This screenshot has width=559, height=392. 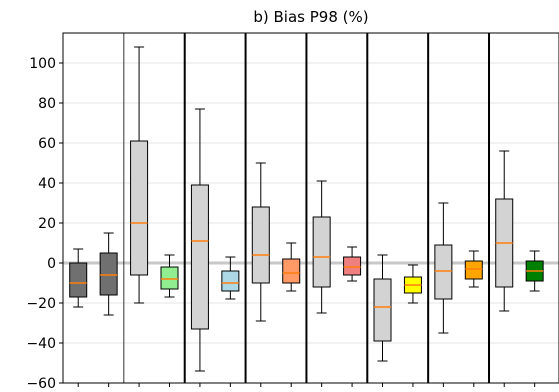 What do you see at coordinates (47, 184) in the screenshot?
I see `y-tick-label: 40` at bounding box center [47, 184].